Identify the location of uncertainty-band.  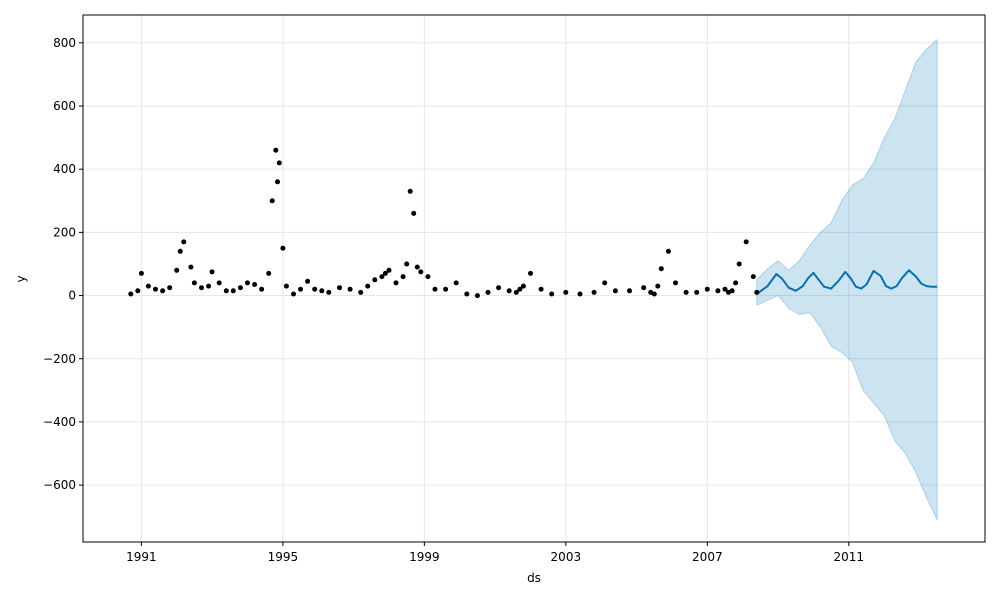
(847, 279).